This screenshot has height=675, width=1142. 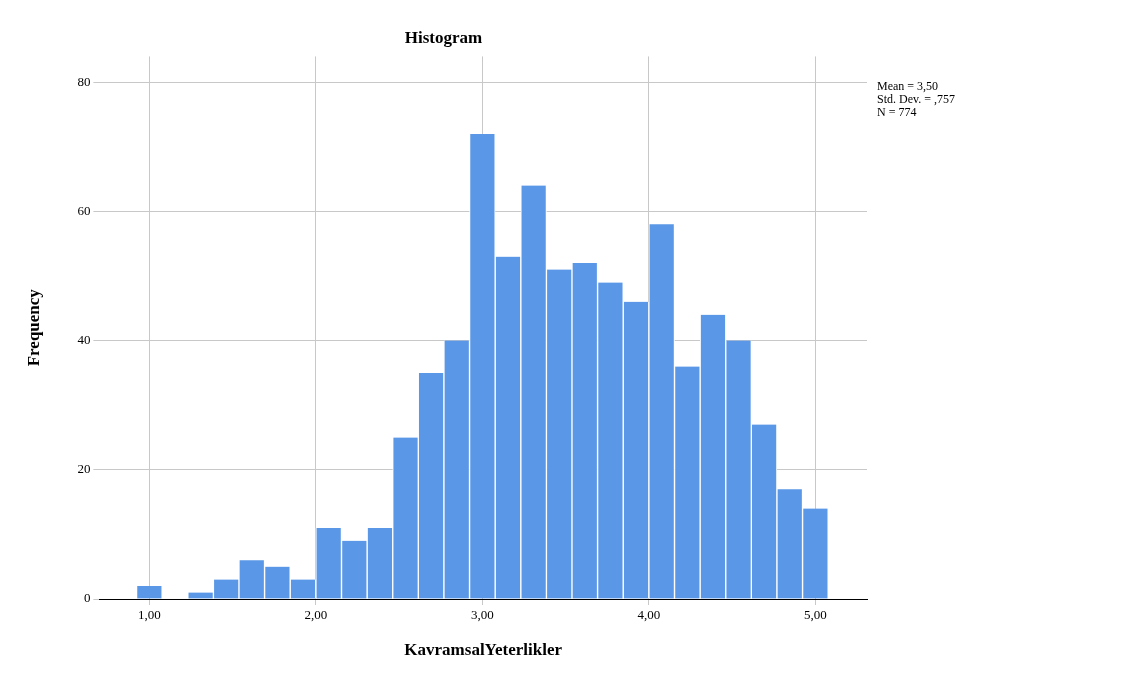 I want to click on text: N = 774, so click(x=897, y=111).